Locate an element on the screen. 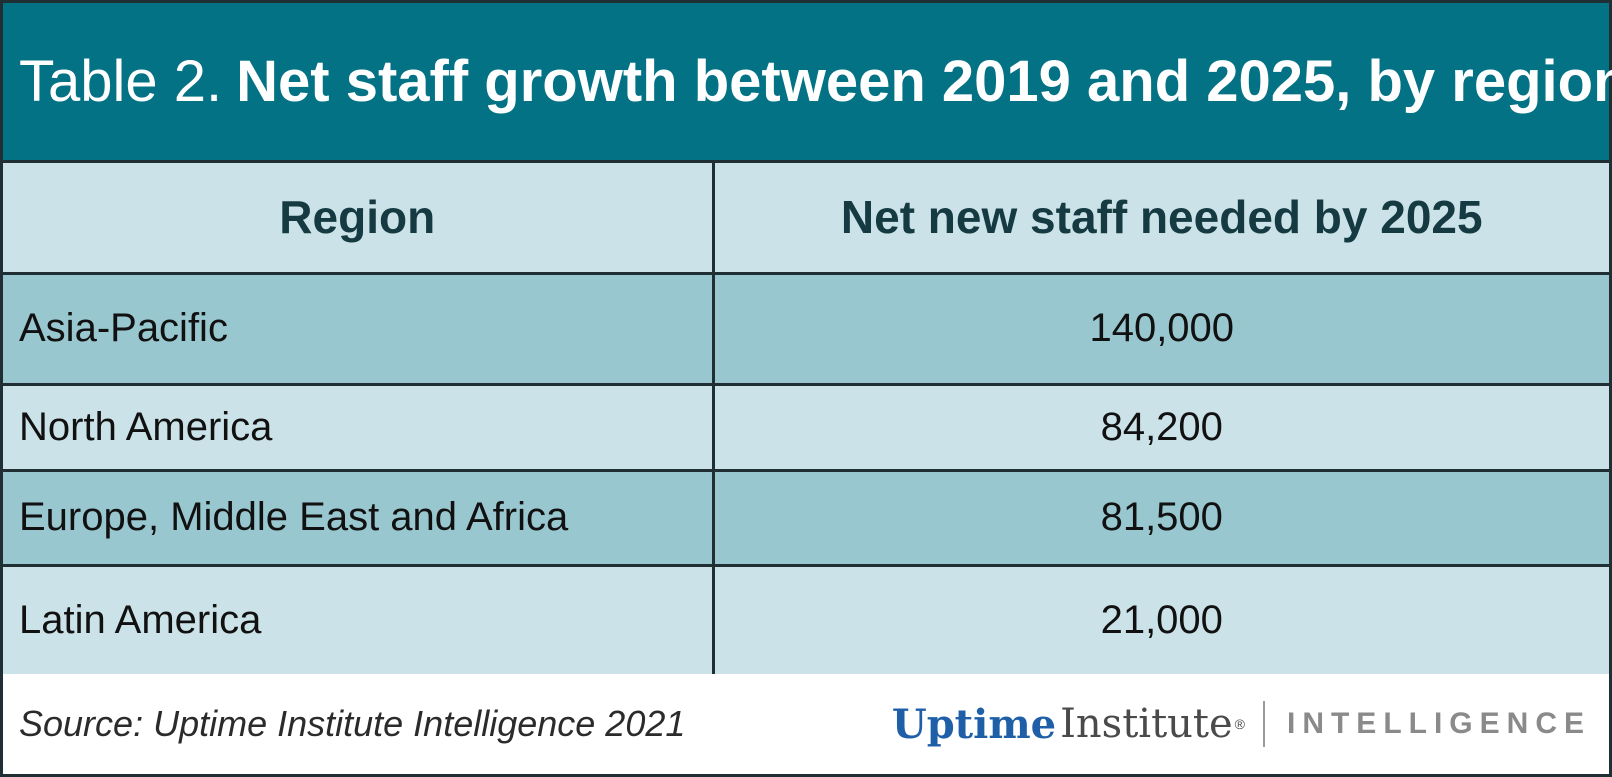 The image size is (1612, 777). value-cell: 140,000 is located at coordinates (1160, 328).